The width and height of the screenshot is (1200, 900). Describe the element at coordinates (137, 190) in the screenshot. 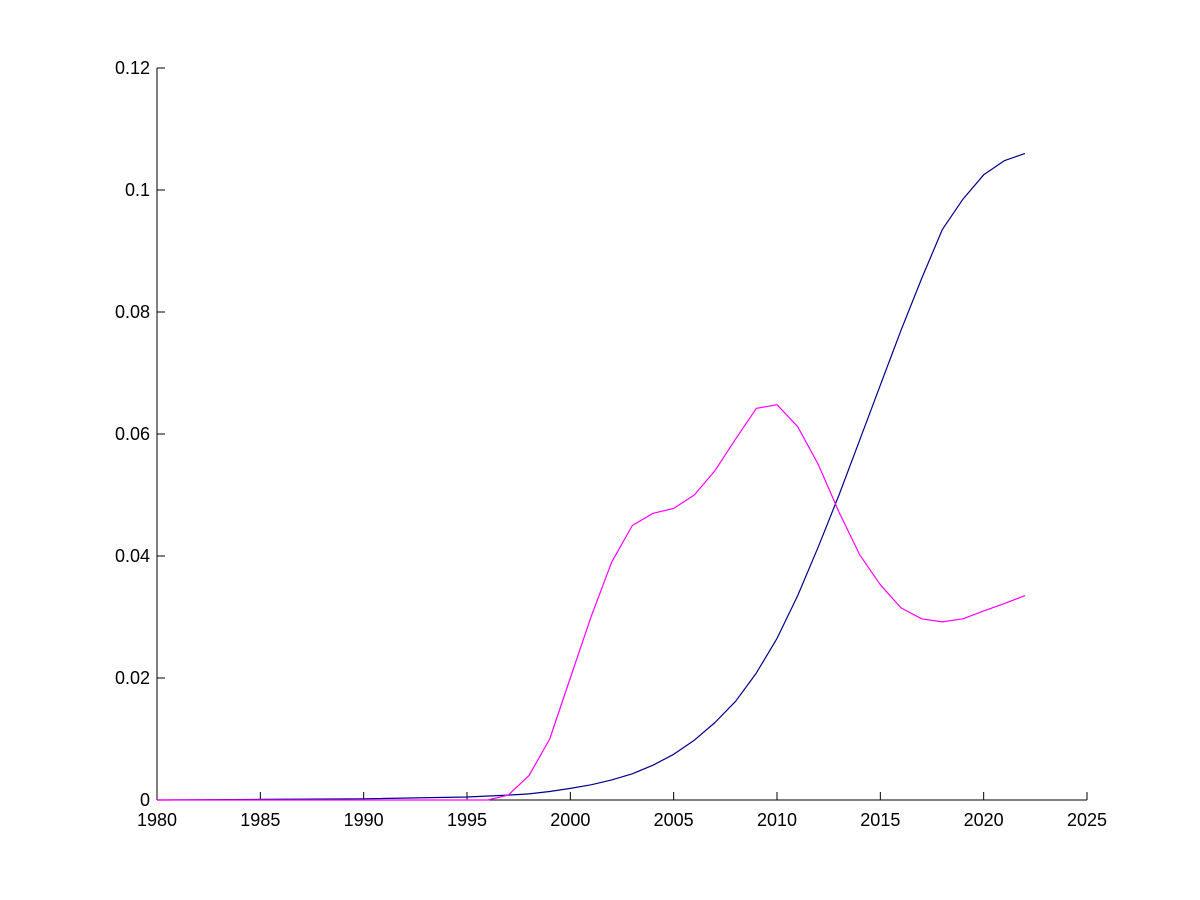

I see `y-tick-label: 0.1` at that location.